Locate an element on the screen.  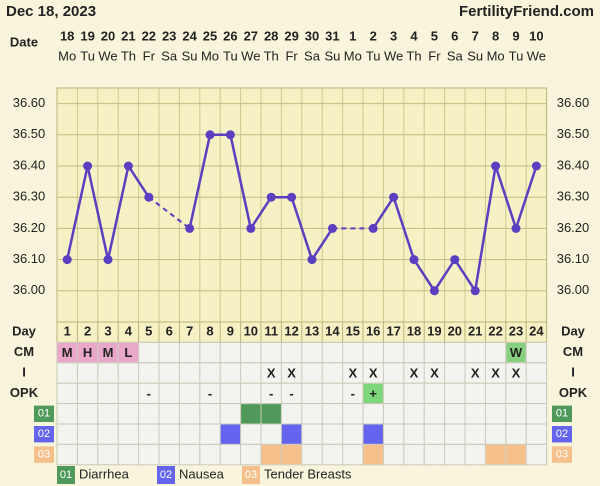
date-label: 1 is located at coordinates (352, 35).